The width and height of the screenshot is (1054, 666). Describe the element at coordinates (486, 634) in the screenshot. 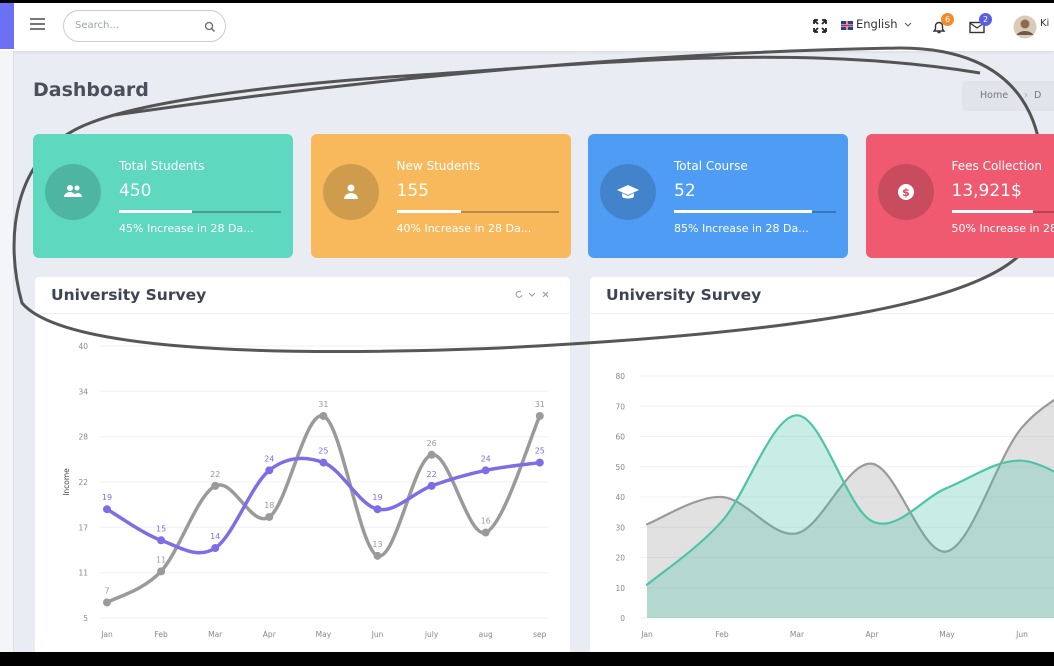

I see `x-tick-label: aug` at that location.